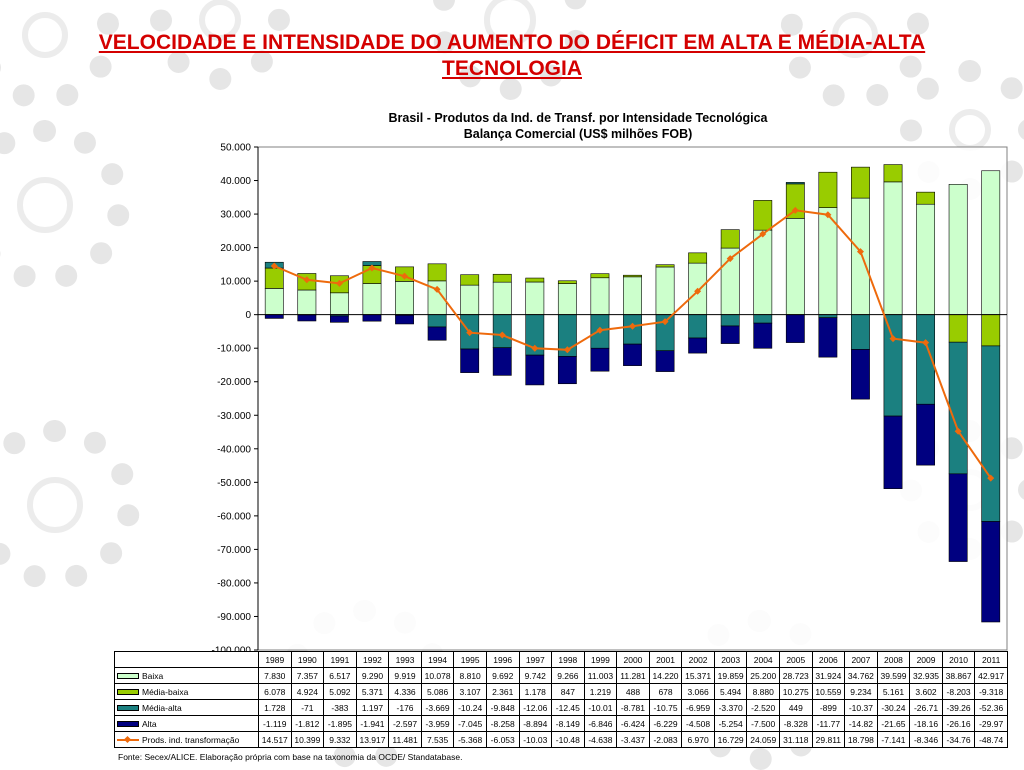 The image size is (1024, 770). Describe the element at coordinates (307, 739) in the screenshot. I see `data-label: 10.399` at that location.